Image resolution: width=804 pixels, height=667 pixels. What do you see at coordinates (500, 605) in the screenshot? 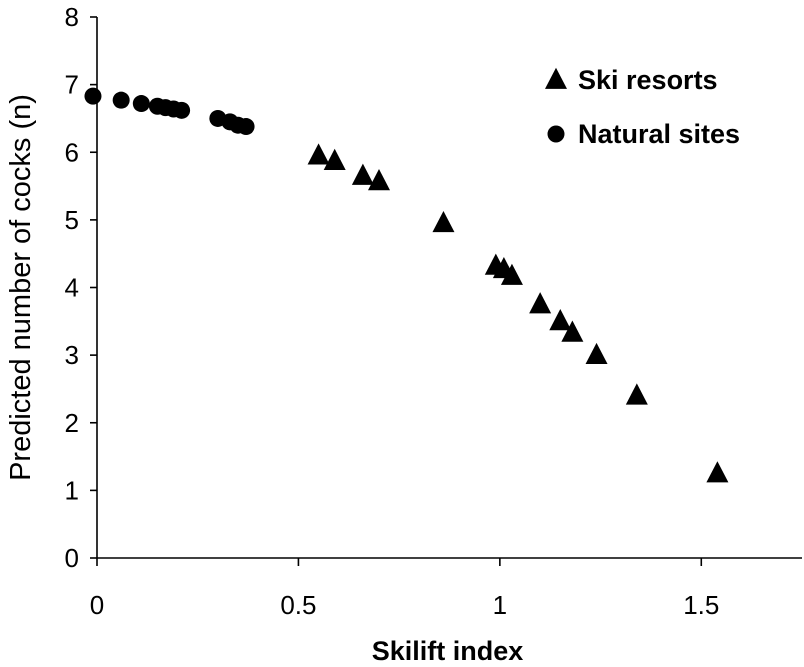
I see `x-tick-label: 1` at bounding box center [500, 605].